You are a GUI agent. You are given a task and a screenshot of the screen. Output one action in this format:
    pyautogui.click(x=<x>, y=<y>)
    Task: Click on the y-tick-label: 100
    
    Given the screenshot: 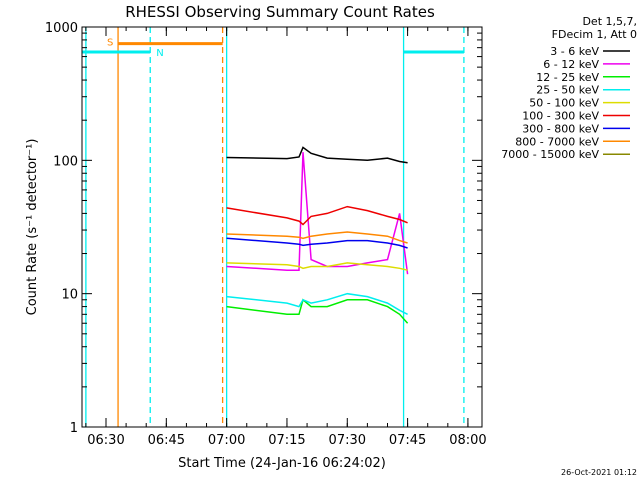 What is the action you would take?
    pyautogui.click(x=65, y=161)
    